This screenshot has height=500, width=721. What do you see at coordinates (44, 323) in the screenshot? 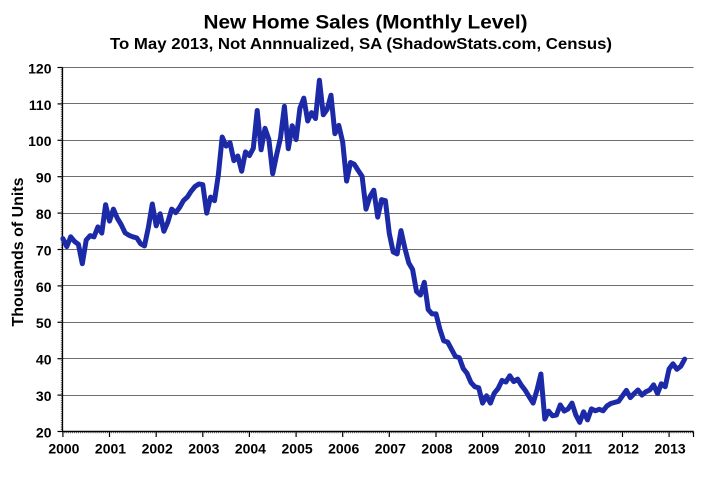
I see `svg-text: 50` at bounding box center [44, 323].